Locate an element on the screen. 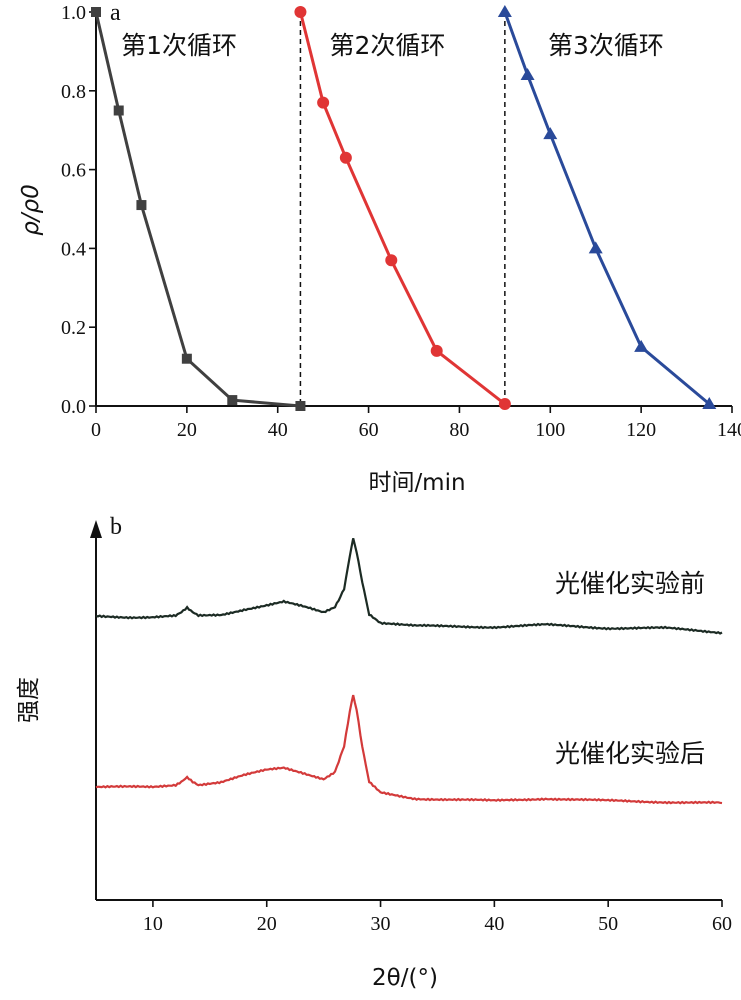 The image size is (741, 1000). cycle-label-2: 第2次循环 is located at coordinates (388, 45).